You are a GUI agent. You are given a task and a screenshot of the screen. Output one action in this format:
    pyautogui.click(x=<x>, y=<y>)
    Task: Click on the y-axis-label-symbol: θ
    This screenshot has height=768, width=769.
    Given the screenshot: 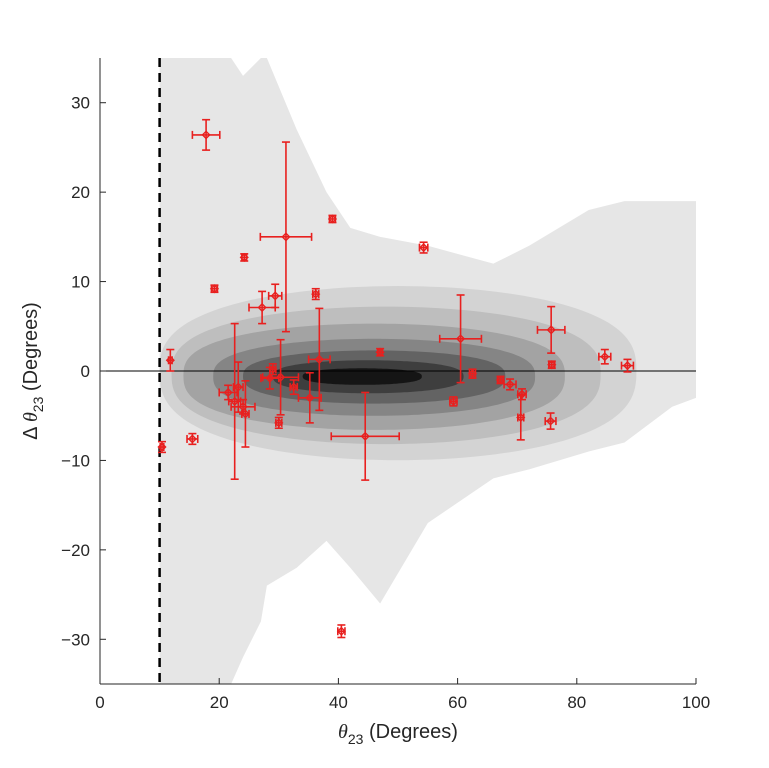 What is the action you would take?
    pyautogui.click(x=31, y=417)
    